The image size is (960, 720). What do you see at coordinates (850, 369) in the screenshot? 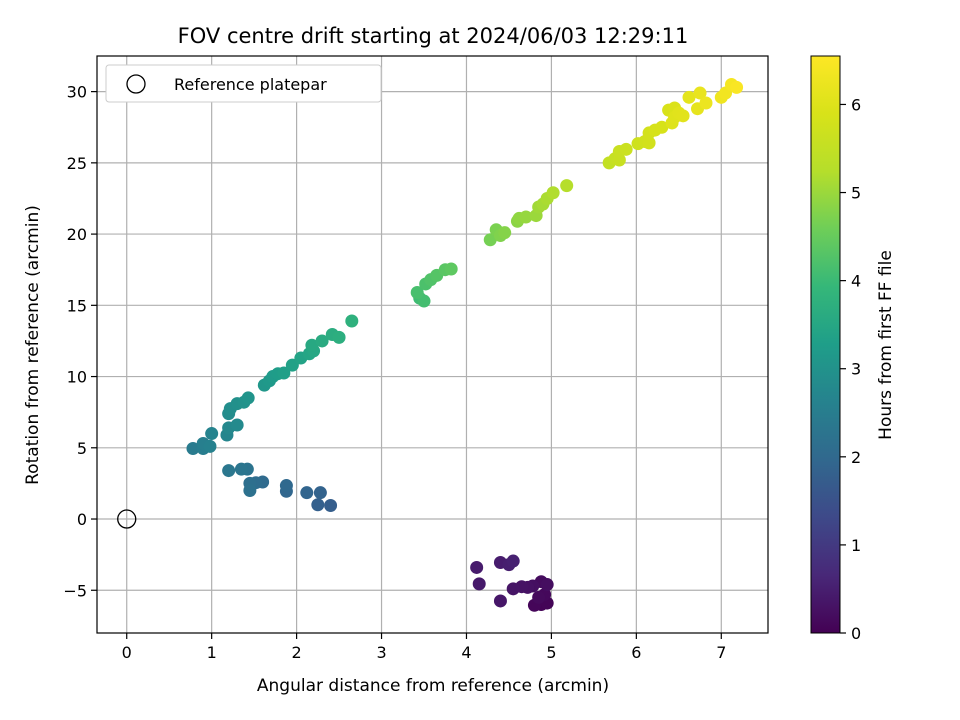
I see `colorbar-ticks: 0 1 2 3 4 5 6` at bounding box center [850, 369].